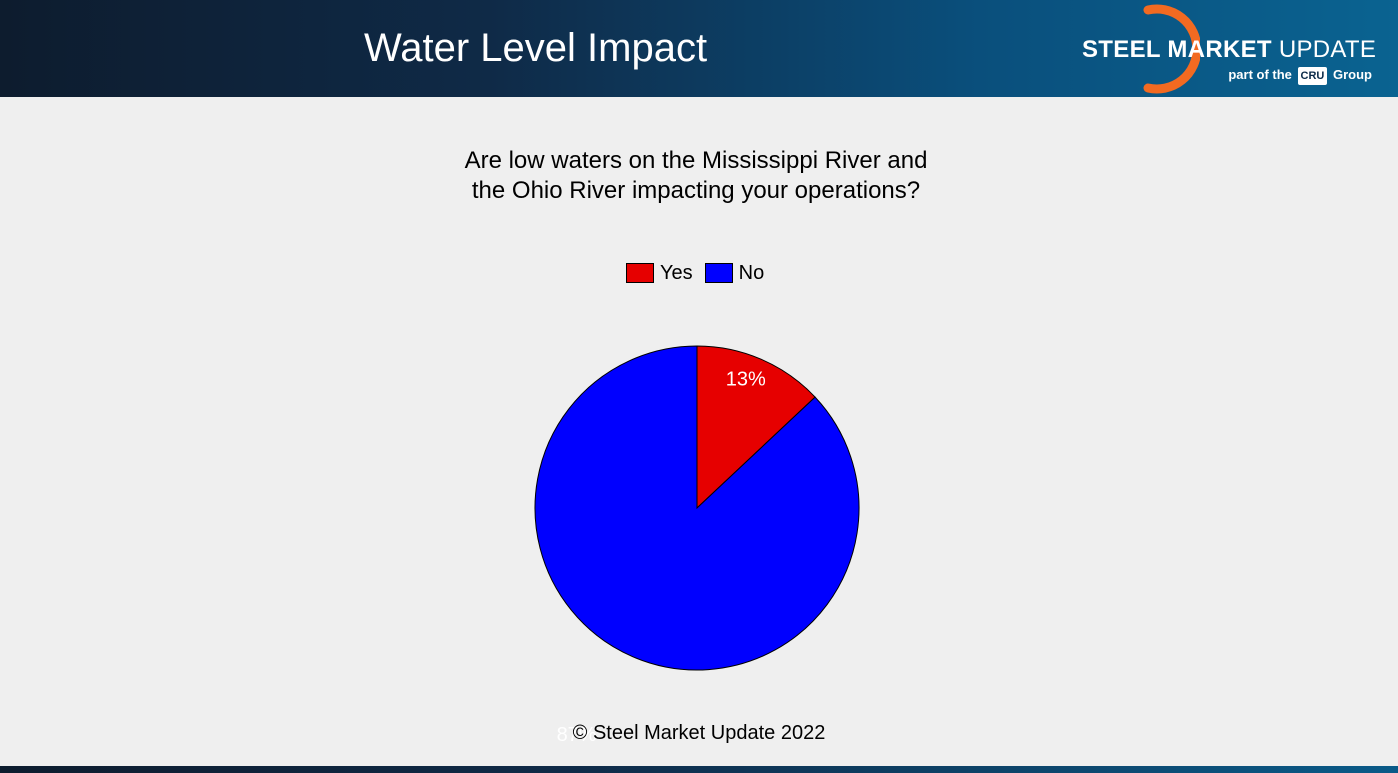 Image resolution: width=1398 pixels, height=773 pixels. What do you see at coordinates (718, 273) in the screenshot?
I see `legend-swatch-no` at bounding box center [718, 273].